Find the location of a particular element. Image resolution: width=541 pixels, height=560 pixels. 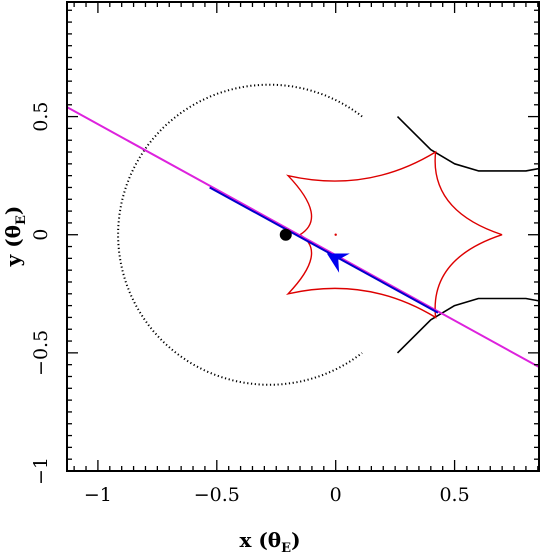

y-tick-label: −1 is located at coordinates (41, 471).